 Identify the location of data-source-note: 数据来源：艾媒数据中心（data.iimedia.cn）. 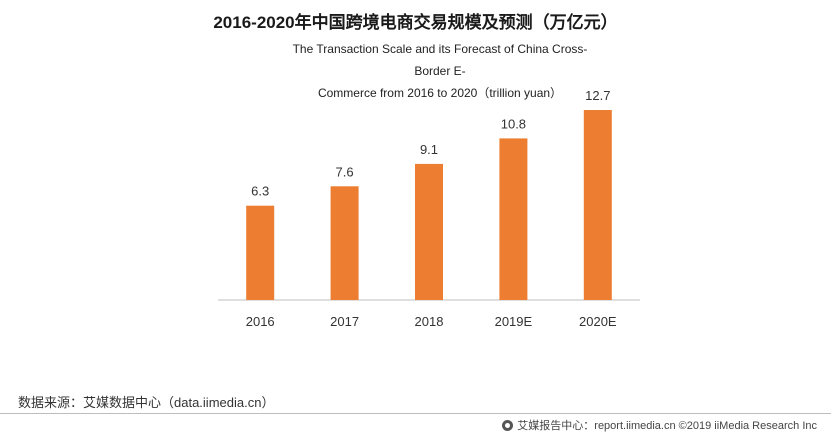
(146, 402).